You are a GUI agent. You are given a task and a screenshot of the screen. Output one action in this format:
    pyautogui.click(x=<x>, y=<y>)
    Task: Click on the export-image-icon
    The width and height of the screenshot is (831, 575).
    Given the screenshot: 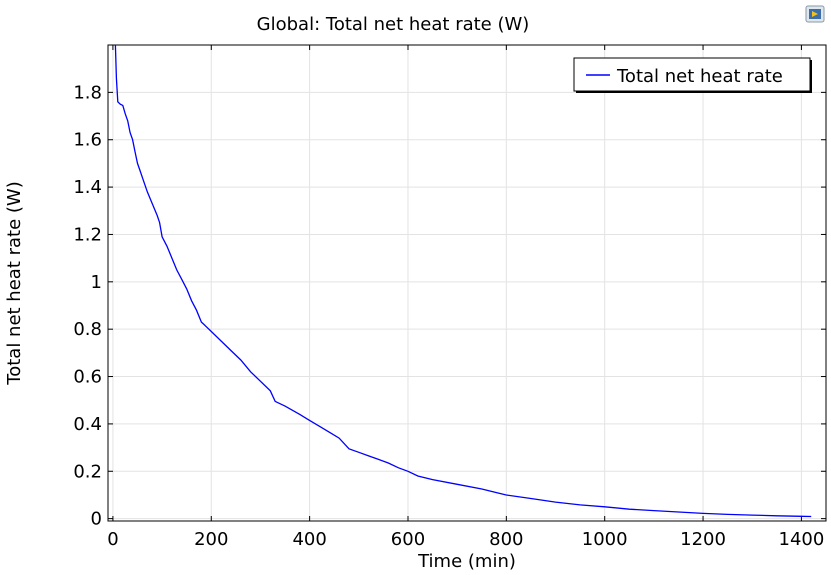 What is the action you would take?
    pyautogui.click(x=815, y=14)
    